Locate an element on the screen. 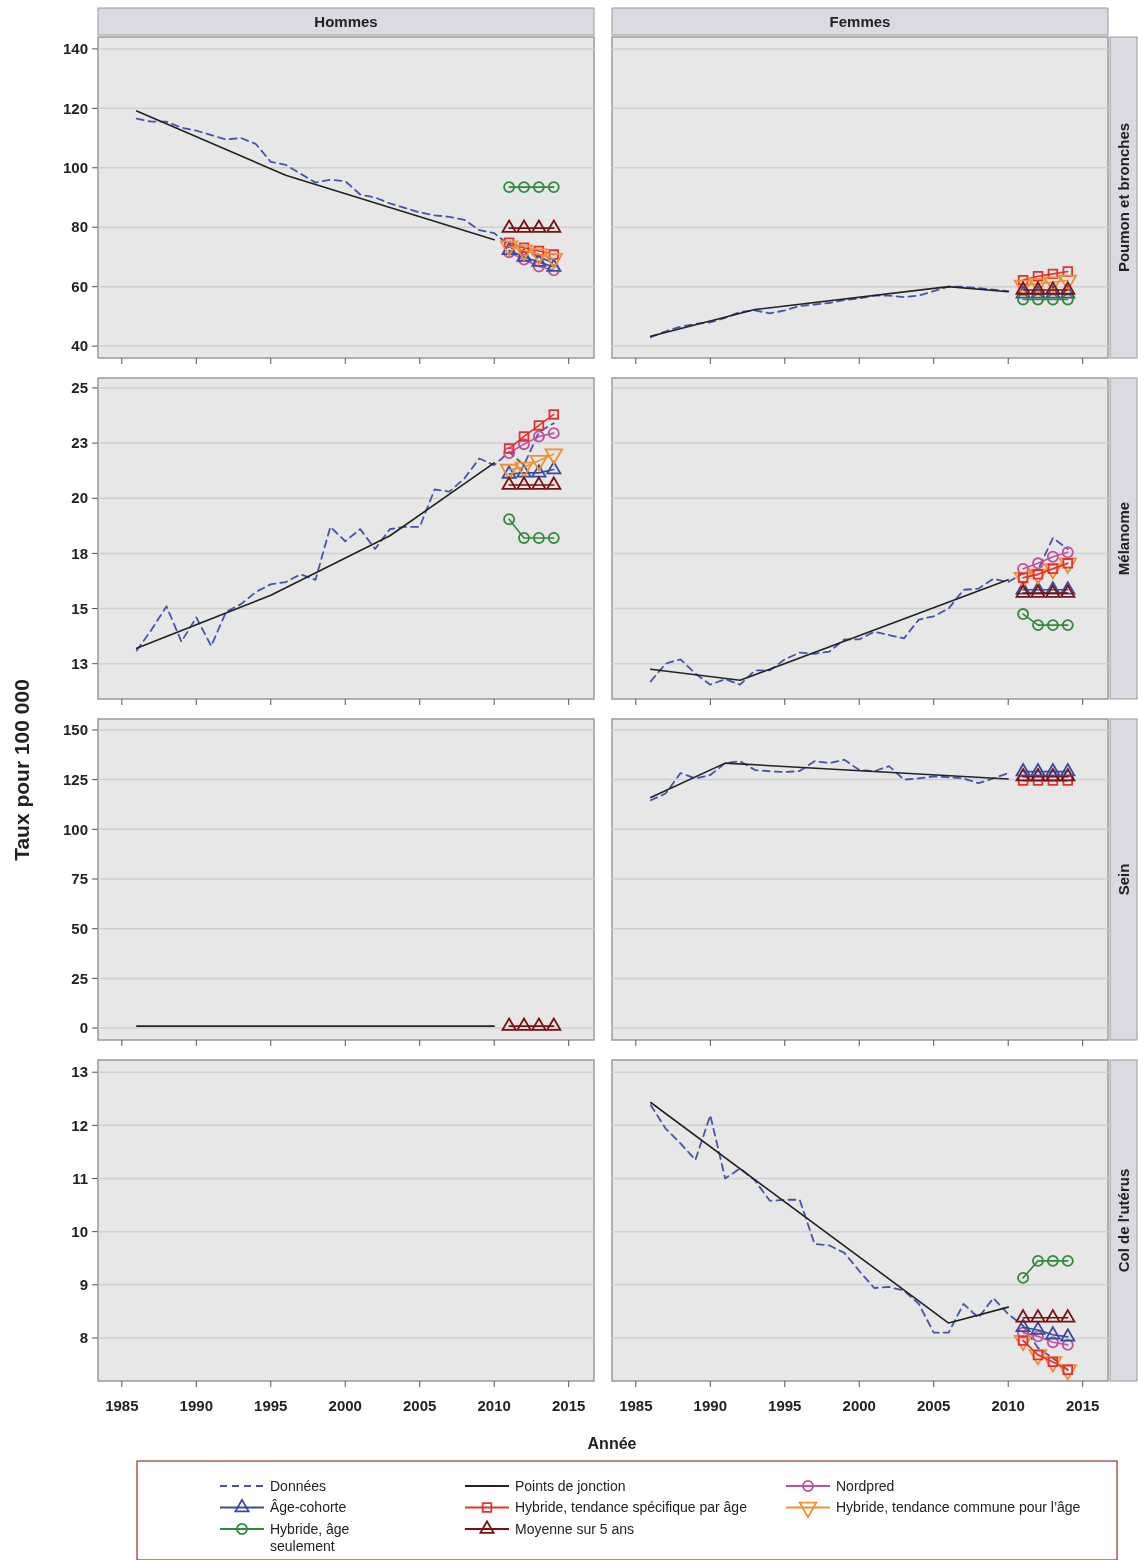 The height and width of the screenshot is (1560, 1138). x-tick-label: 1990 is located at coordinates (710, 1405).